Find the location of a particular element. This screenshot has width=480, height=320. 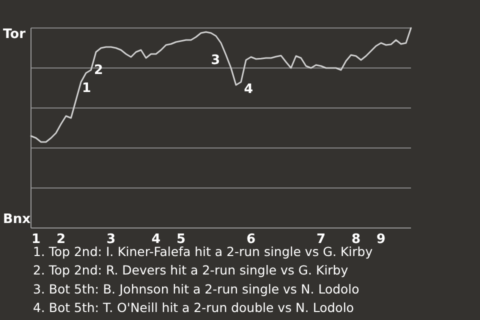

annotation: 1 is located at coordinates (87, 88).